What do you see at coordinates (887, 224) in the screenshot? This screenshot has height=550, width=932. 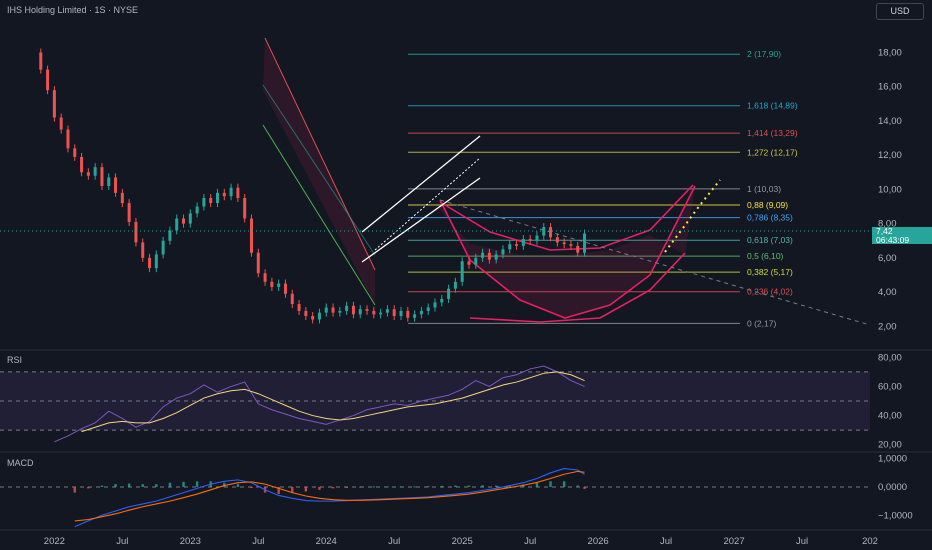 I see `price-axis-tick: 8,00` at bounding box center [887, 224].